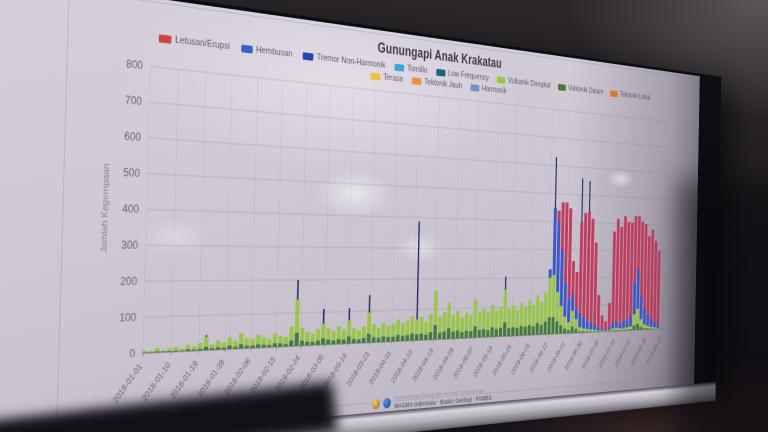  Describe the element at coordinates (132, 353) in the screenshot. I see `y-tick-label: 0` at that location.